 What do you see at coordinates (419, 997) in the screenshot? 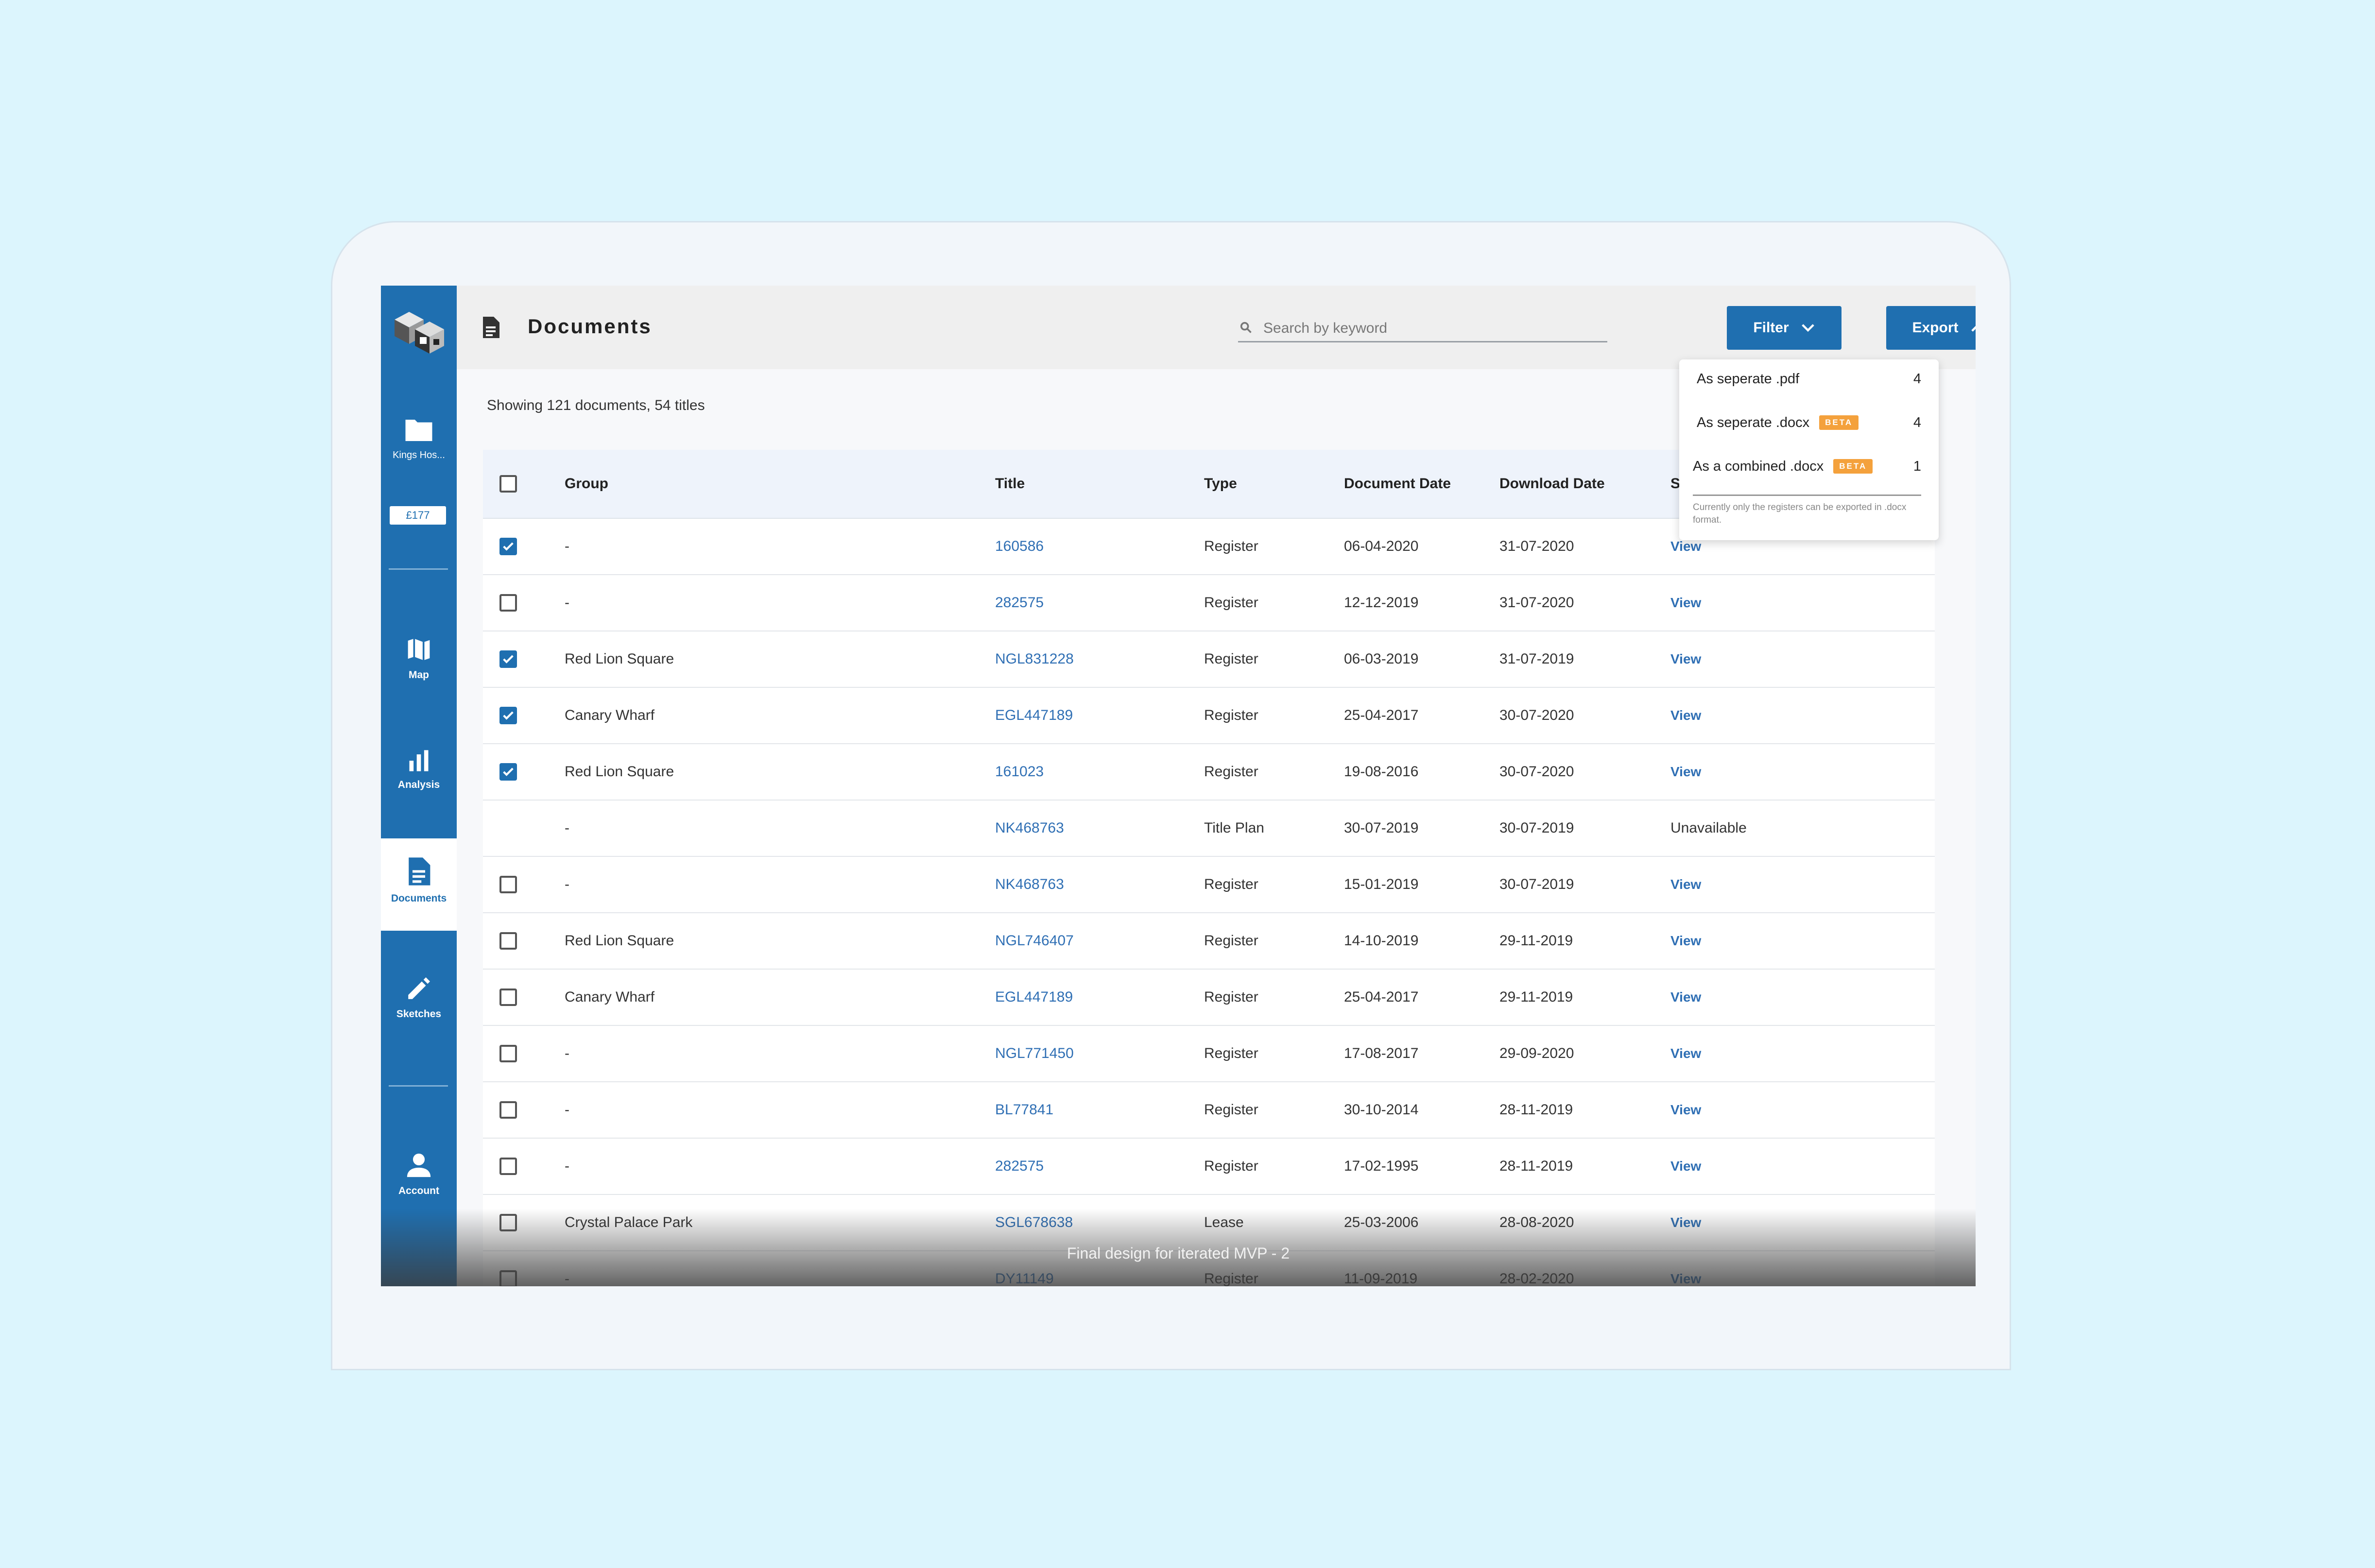
I see `sidebar-item-sketches: Sketches` at bounding box center [419, 997].